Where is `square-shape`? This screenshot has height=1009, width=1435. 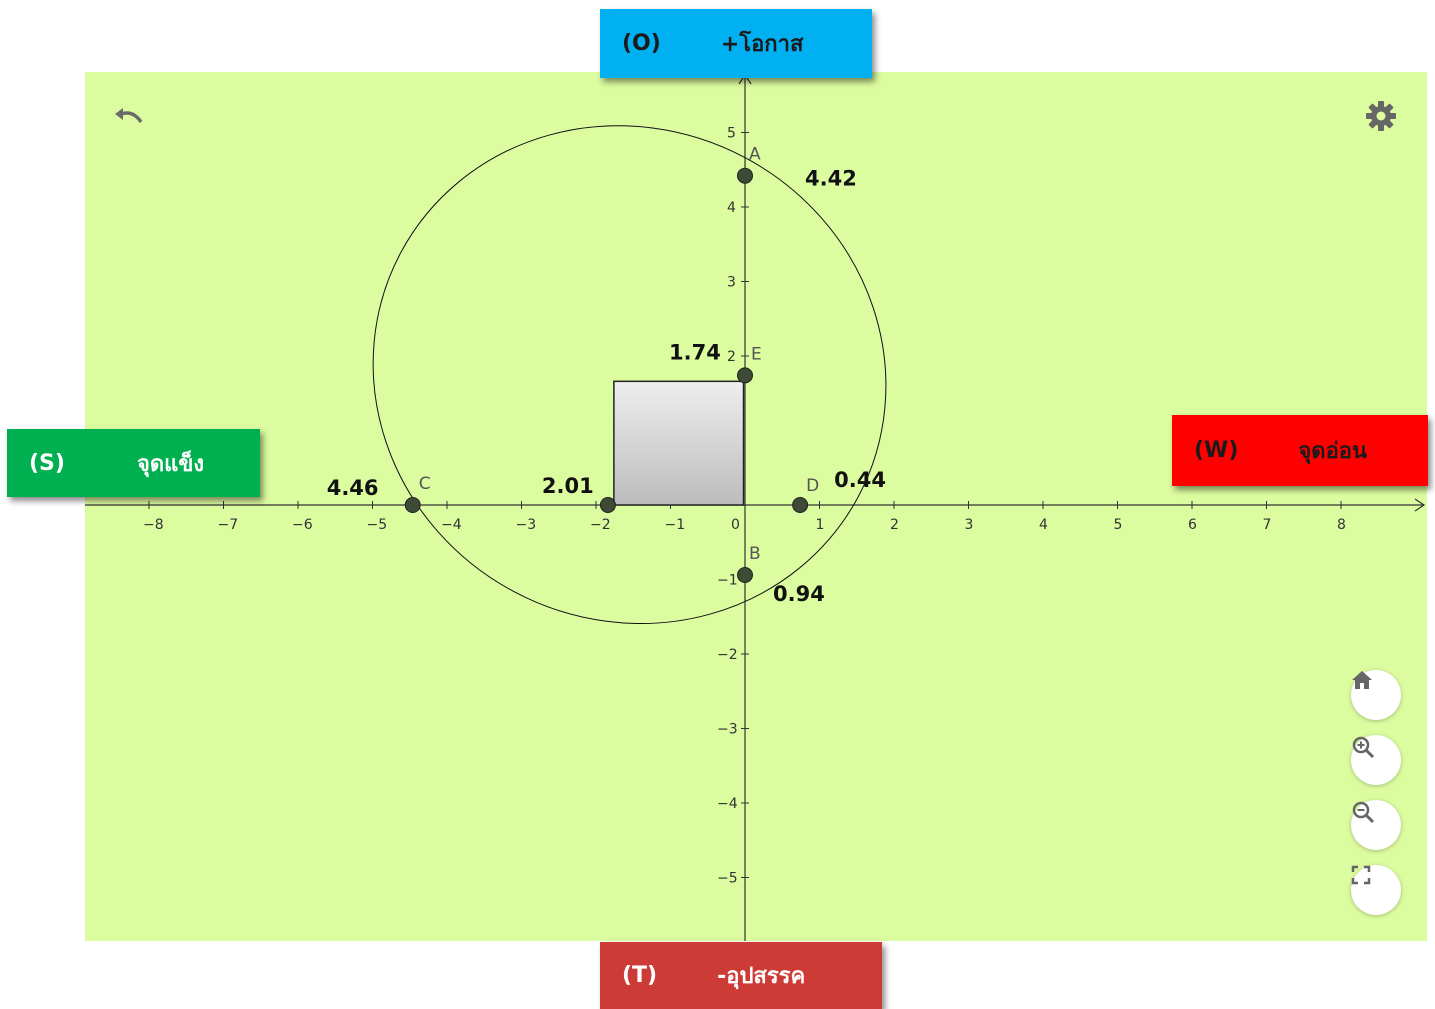
square-shape is located at coordinates (679, 443).